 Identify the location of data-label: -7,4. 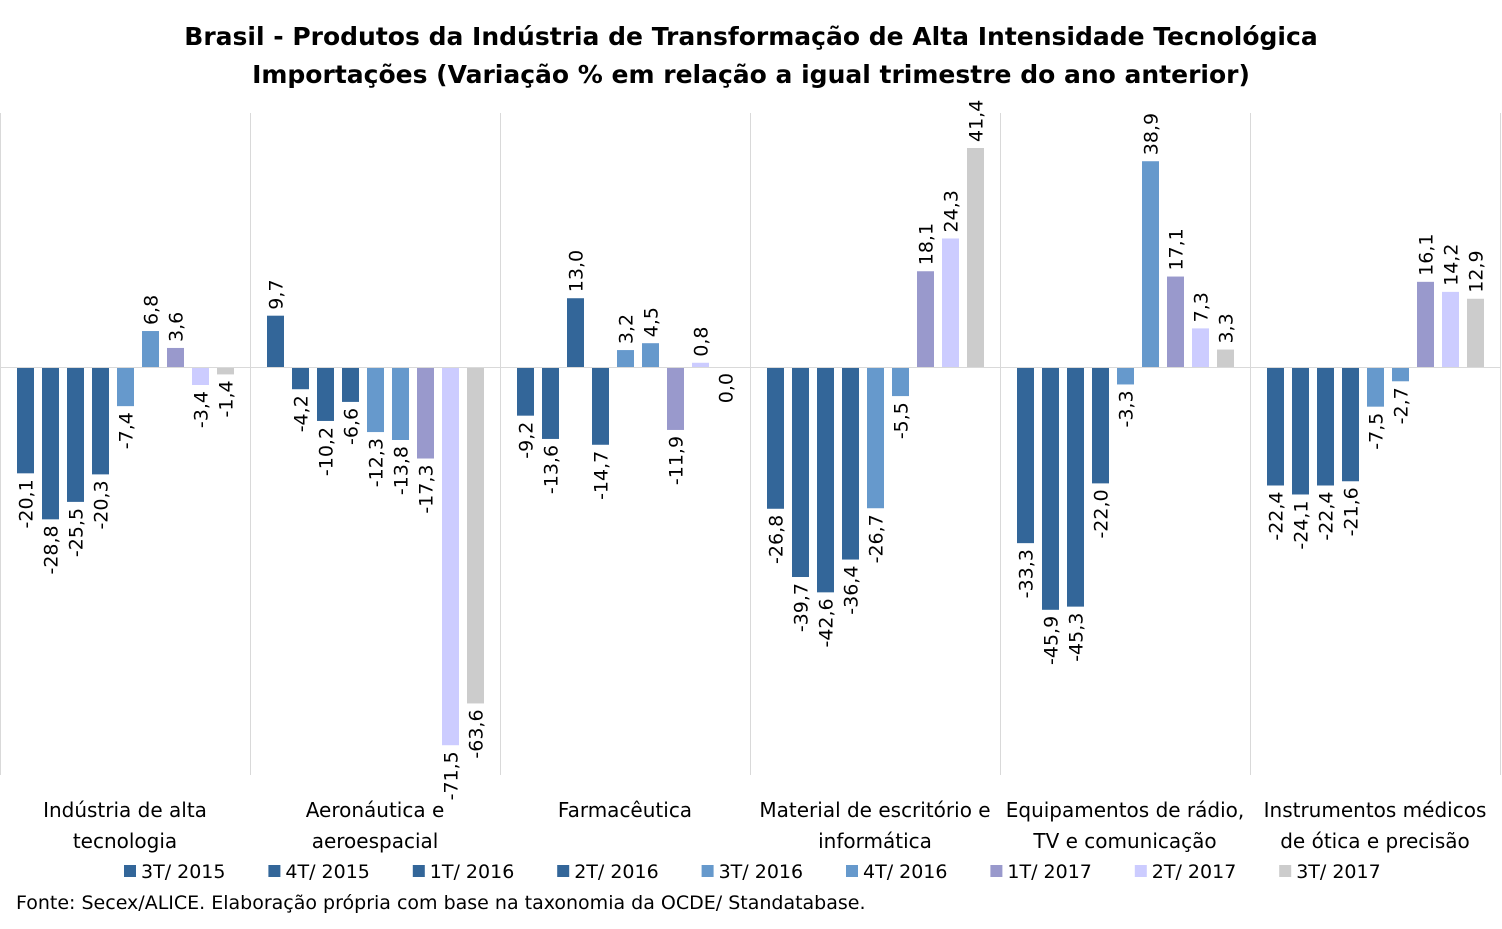
(127, 430).